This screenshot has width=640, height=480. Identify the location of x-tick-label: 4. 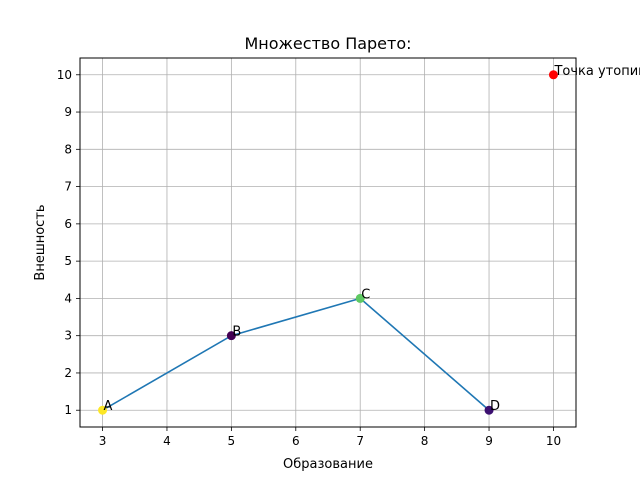
(167, 441).